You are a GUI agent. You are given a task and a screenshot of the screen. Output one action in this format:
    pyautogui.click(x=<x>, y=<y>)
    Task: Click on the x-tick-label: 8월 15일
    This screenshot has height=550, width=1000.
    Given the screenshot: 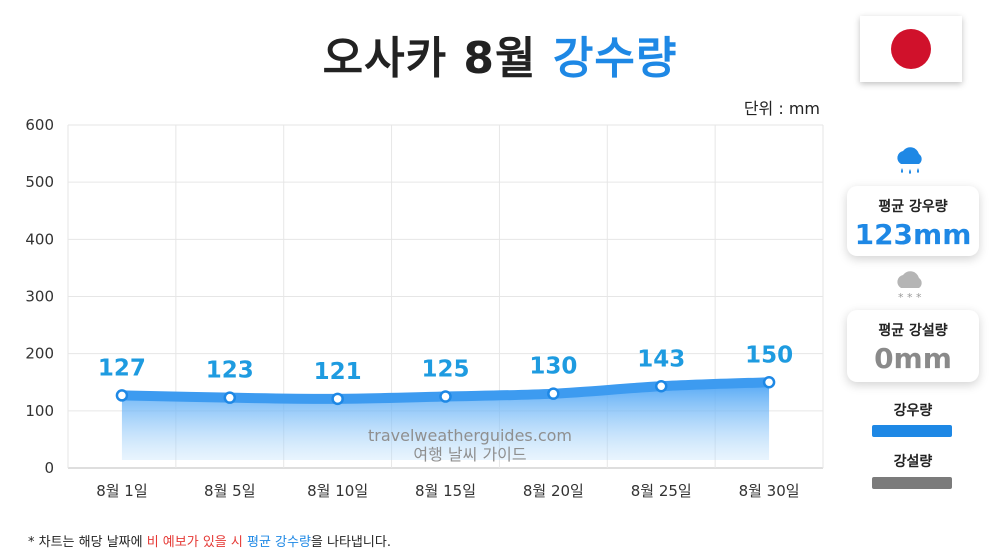 What is the action you would take?
    pyautogui.click(x=445, y=491)
    